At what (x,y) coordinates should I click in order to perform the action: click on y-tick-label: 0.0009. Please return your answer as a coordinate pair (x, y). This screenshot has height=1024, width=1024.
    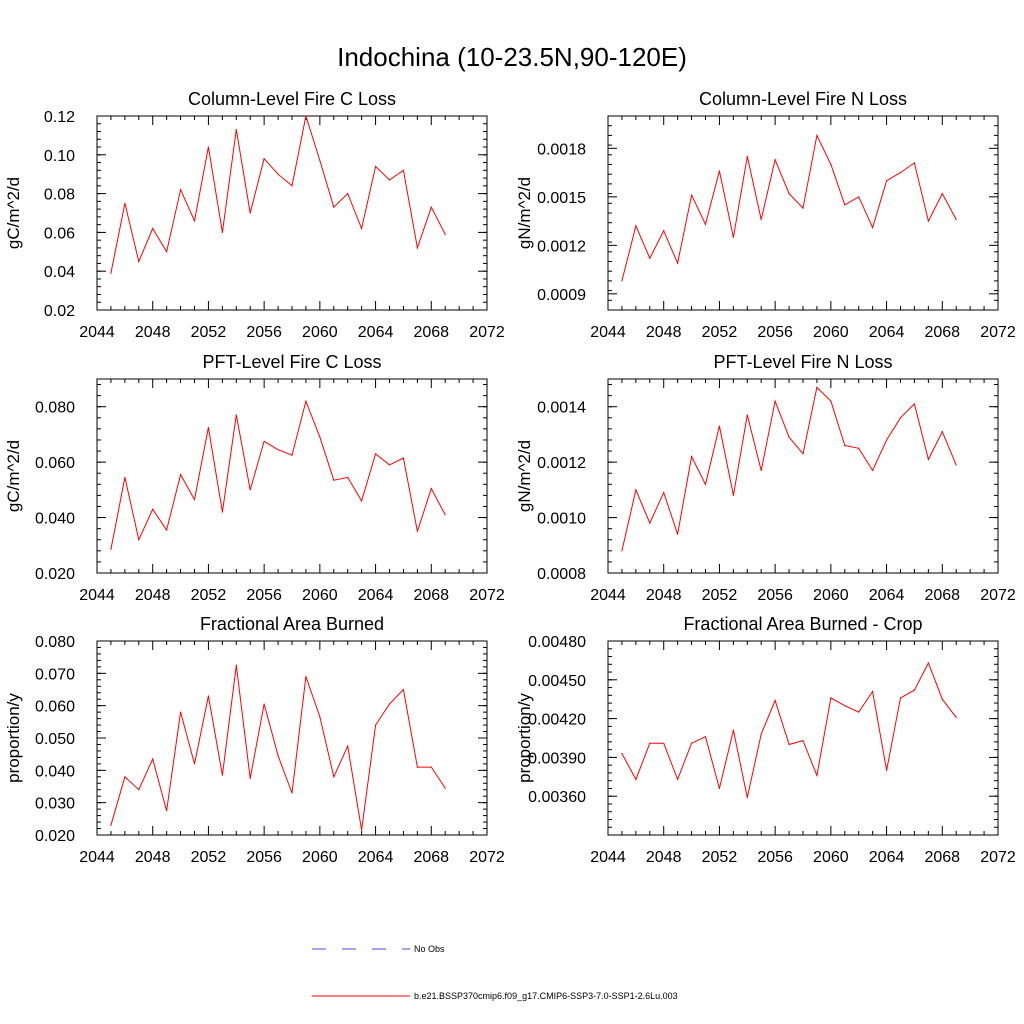
    Looking at the image, I should click on (561, 295).